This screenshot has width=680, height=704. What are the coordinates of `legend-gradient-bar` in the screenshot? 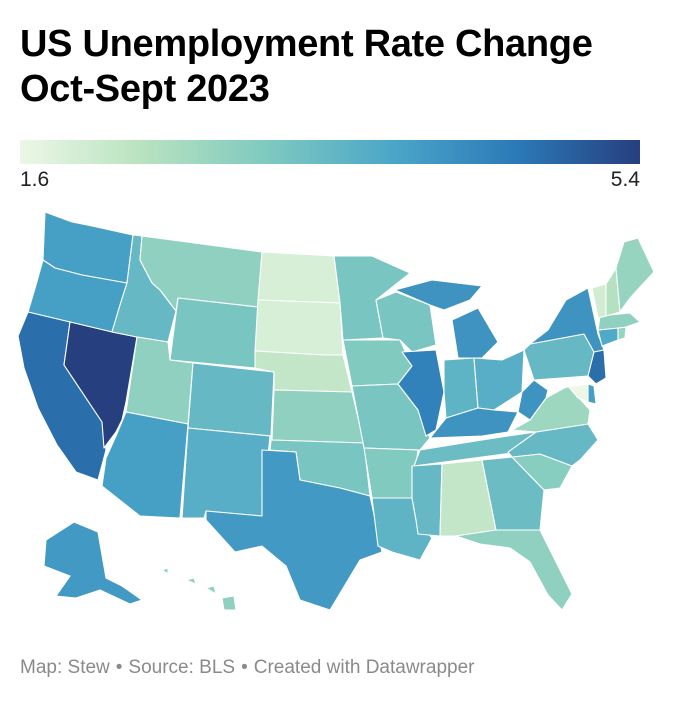 It's located at (330, 152).